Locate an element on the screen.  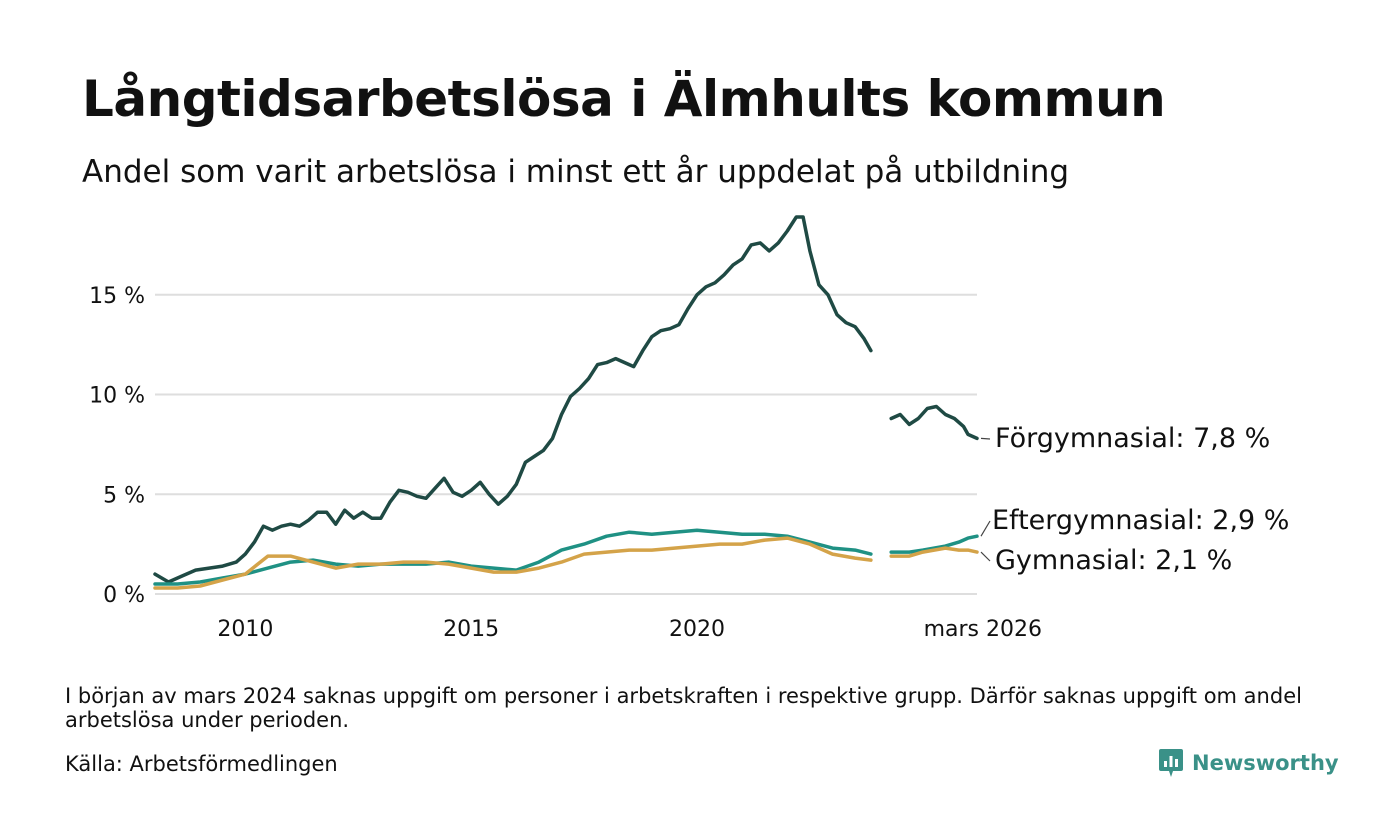
newsworthy-logo: Newsworthy is located at coordinates (1248, 763).